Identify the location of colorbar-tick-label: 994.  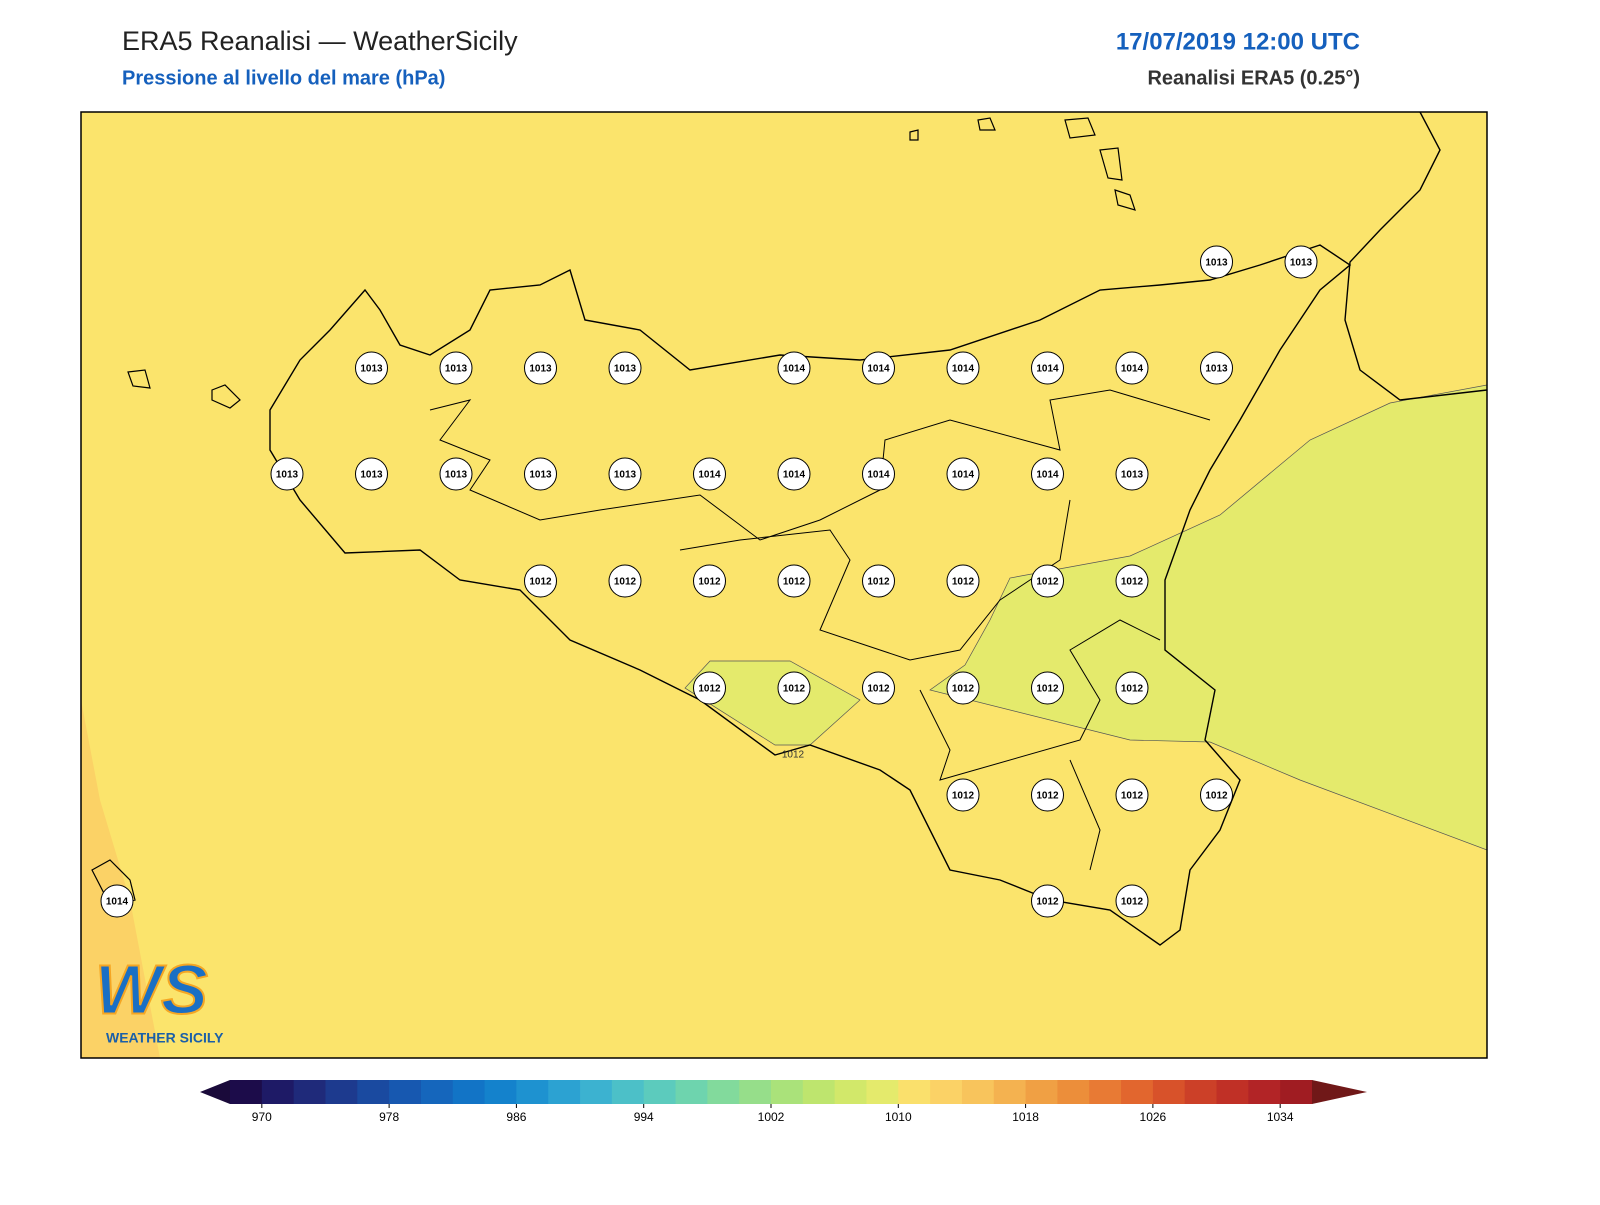
(644, 1117).